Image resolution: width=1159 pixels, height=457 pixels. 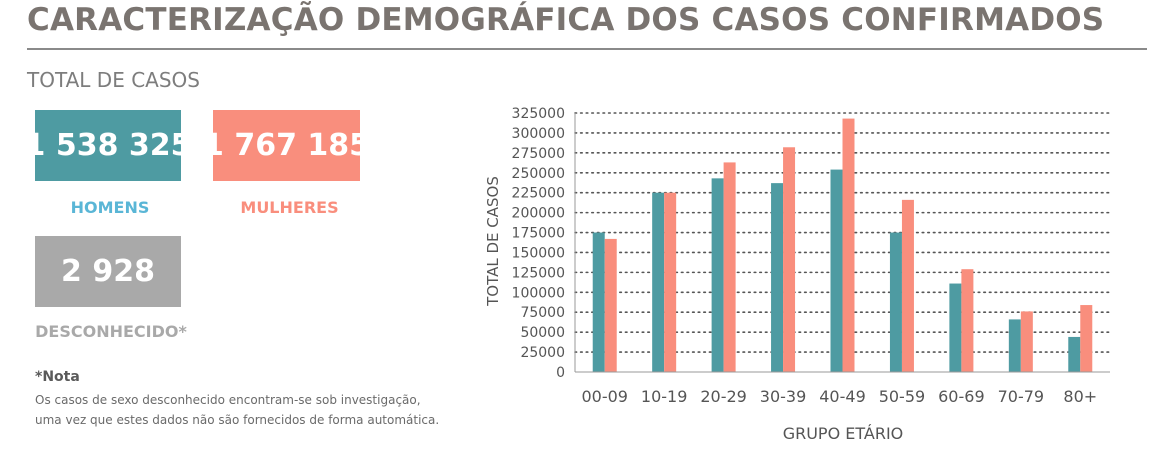 I want to click on women-total-value: 1 767 185, so click(x=287, y=145).